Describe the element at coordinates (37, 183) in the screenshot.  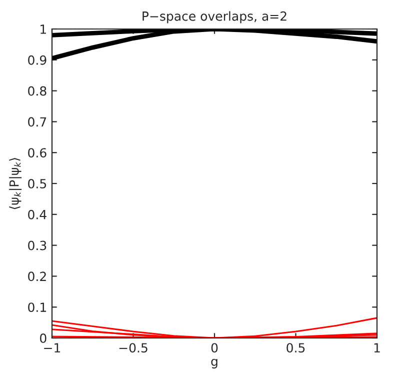
I see `y-tick-label: 0.5` at that location.